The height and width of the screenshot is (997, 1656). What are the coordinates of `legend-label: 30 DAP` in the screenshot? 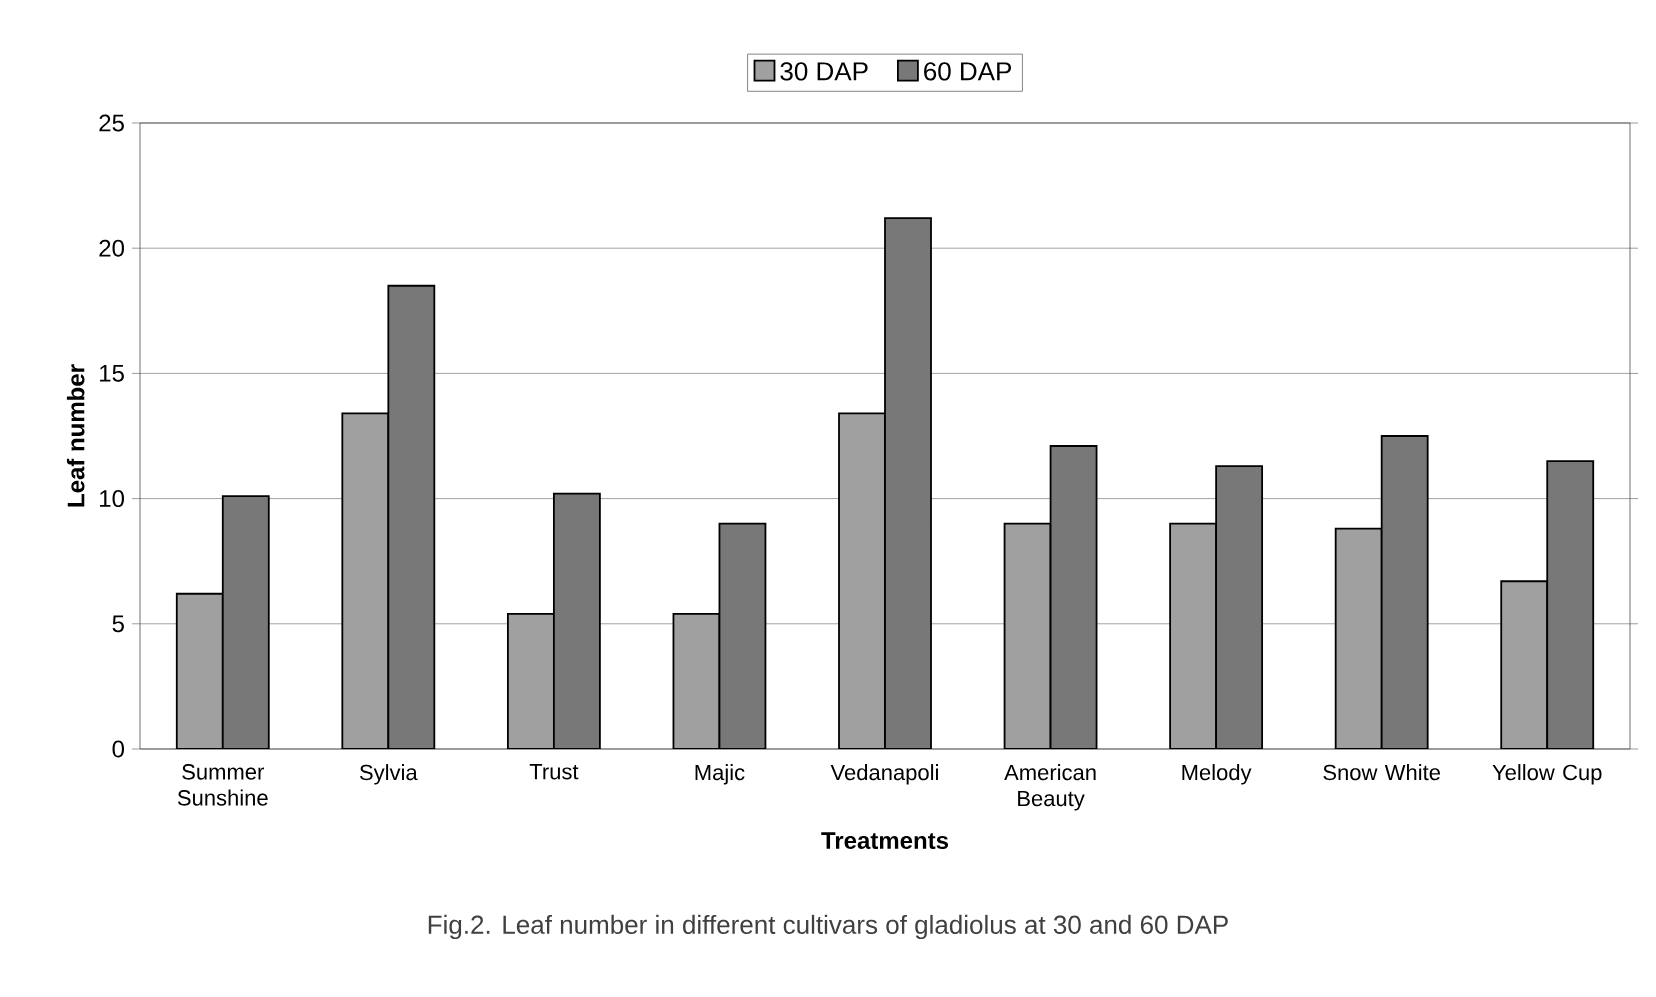 It's located at (824, 71).